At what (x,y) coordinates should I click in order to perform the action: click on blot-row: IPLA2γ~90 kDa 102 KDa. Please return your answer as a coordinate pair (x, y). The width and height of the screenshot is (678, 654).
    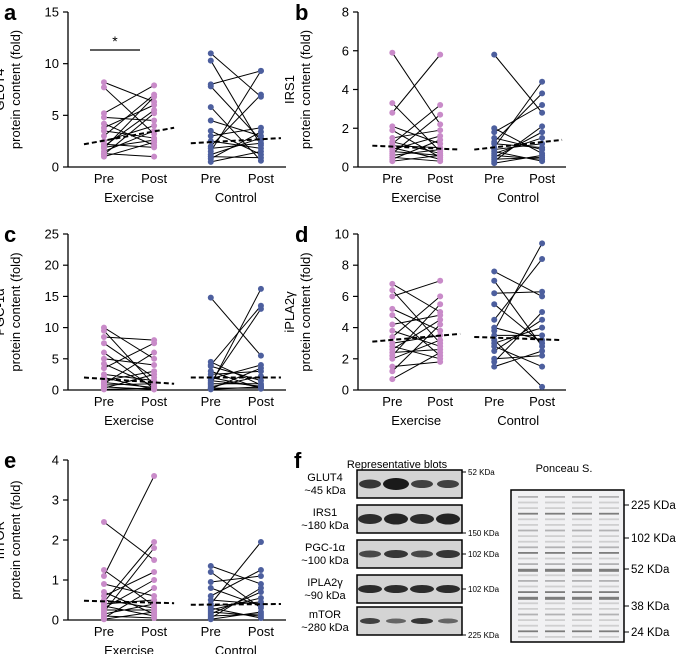
    Looking at the image, I should click on (402, 589).